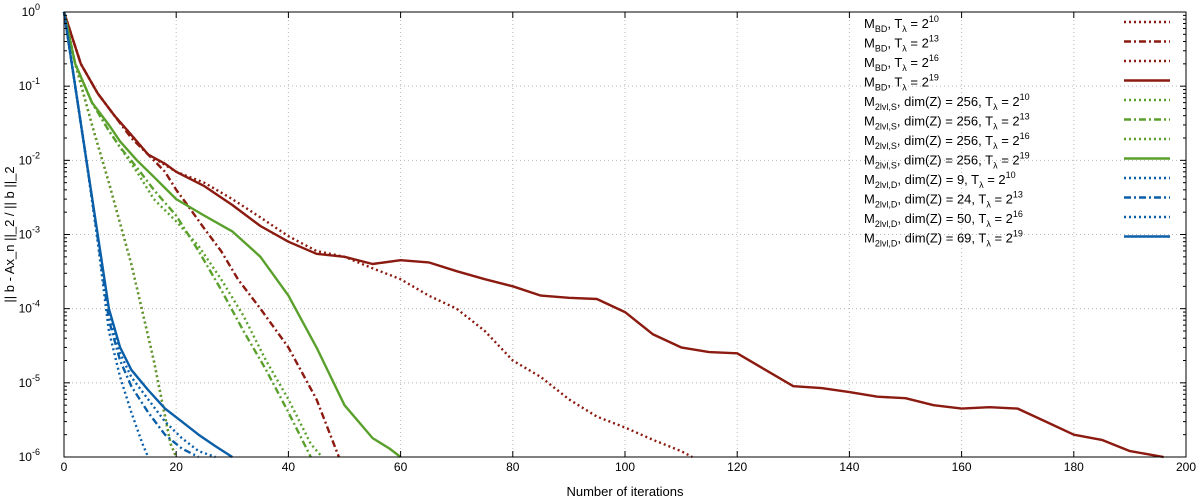  Describe the element at coordinates (9, 234) in the screenshot. I see `y-axis-title: || b - Ax_n ||_2 / || b ||_2` at that location.